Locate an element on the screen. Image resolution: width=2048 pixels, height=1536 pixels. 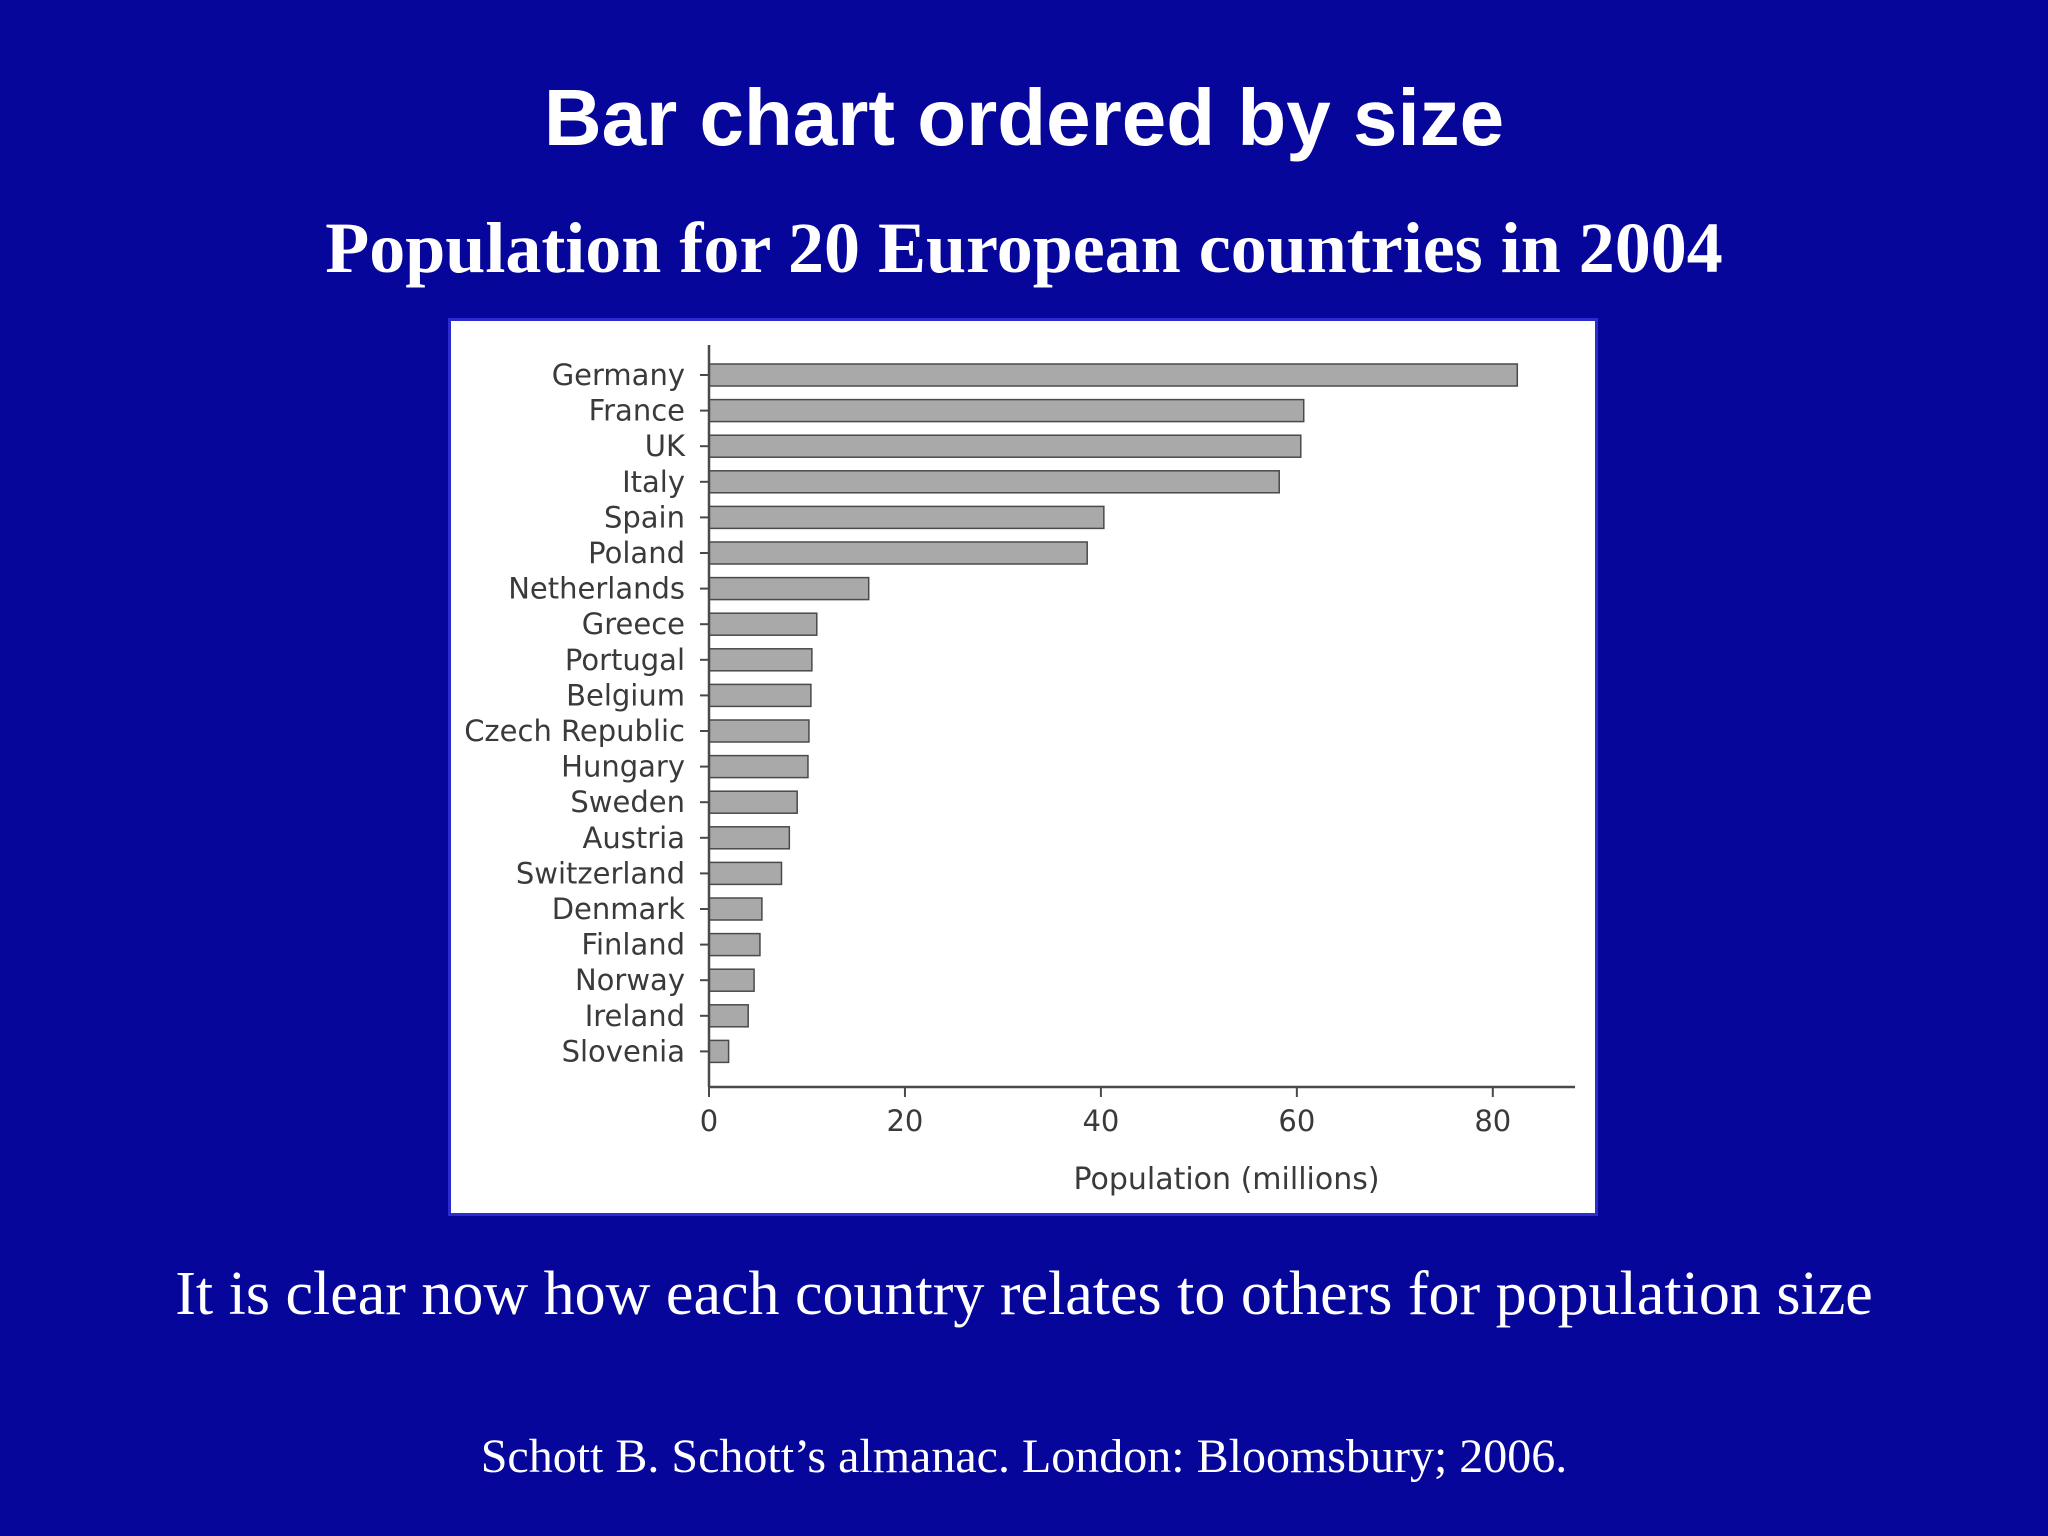
category-label: Switzerland is located at coordinates (600, 873).